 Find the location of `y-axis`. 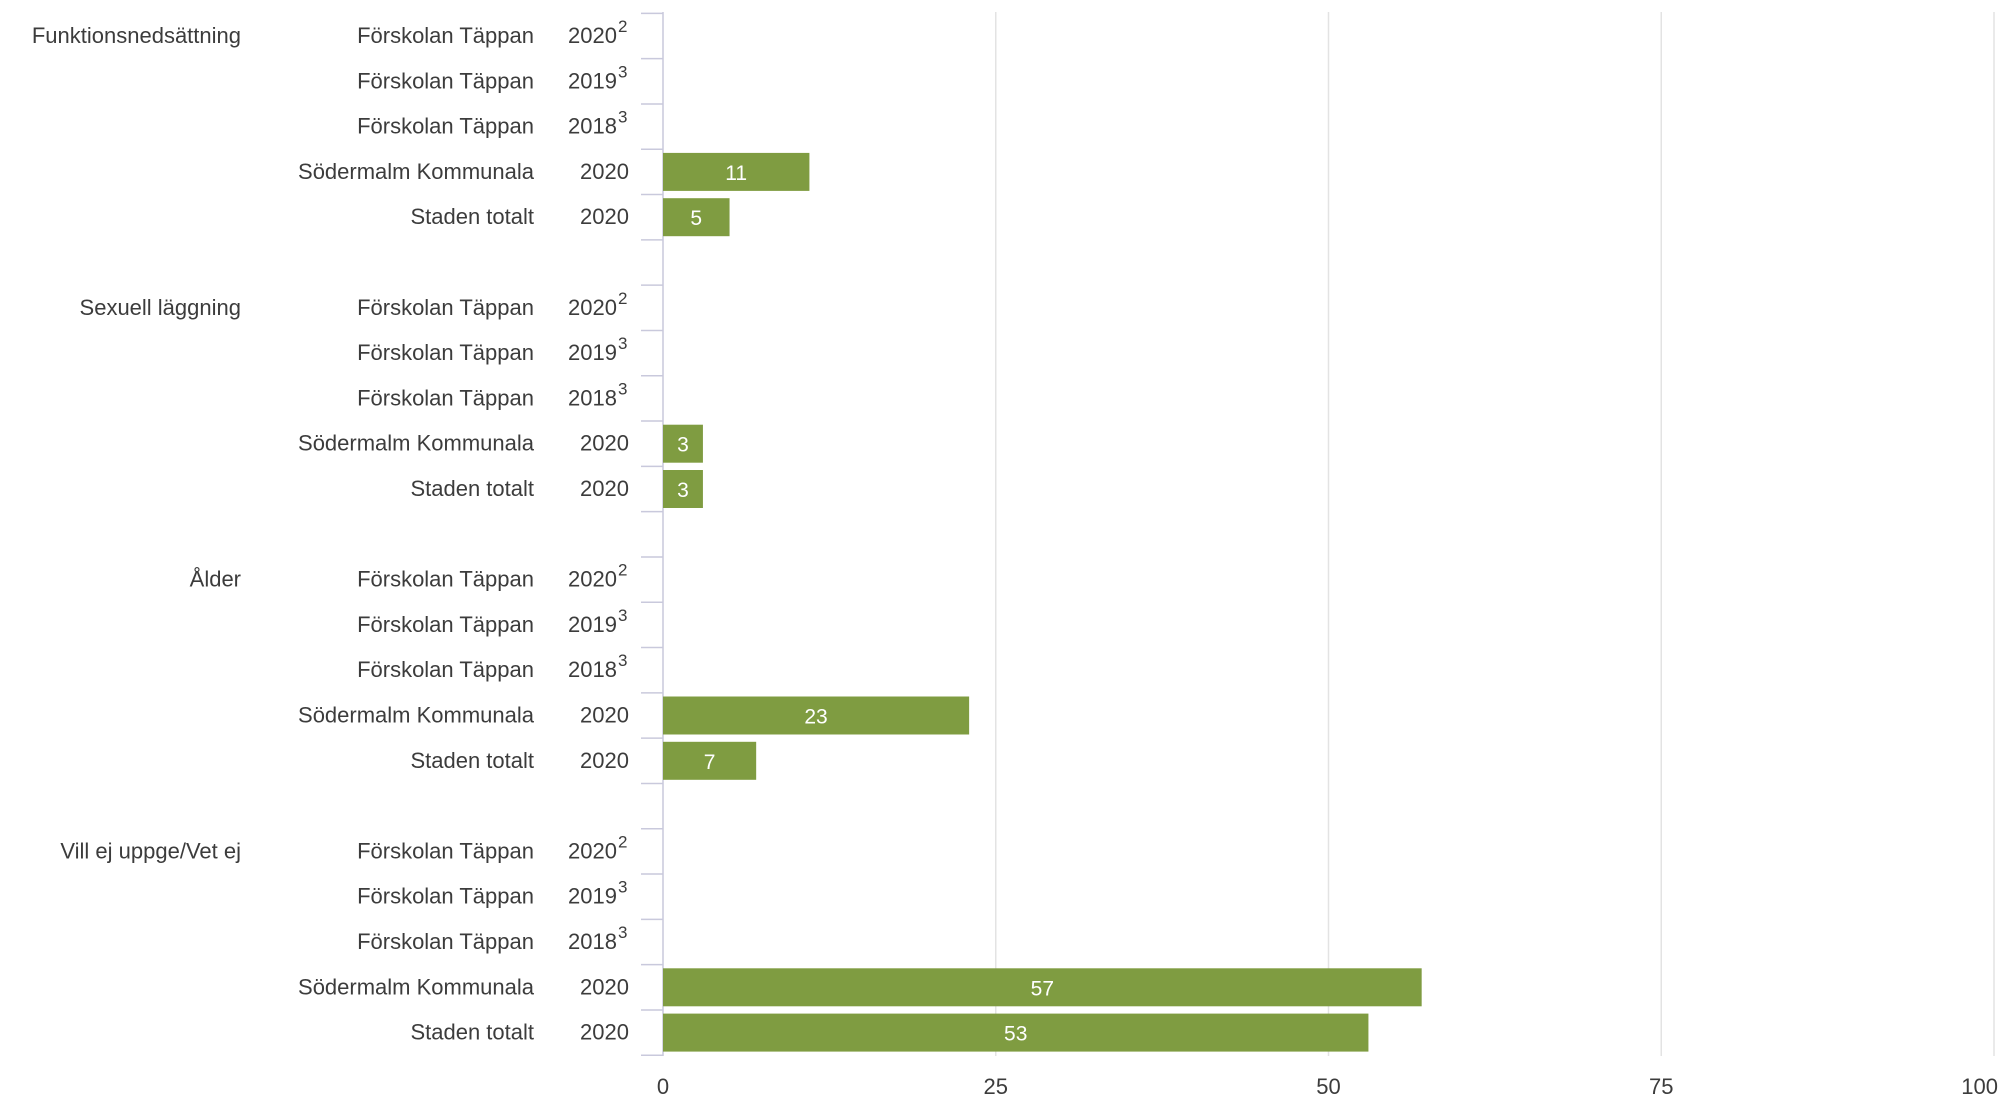

y-axis is located at coordinates (652, 534).